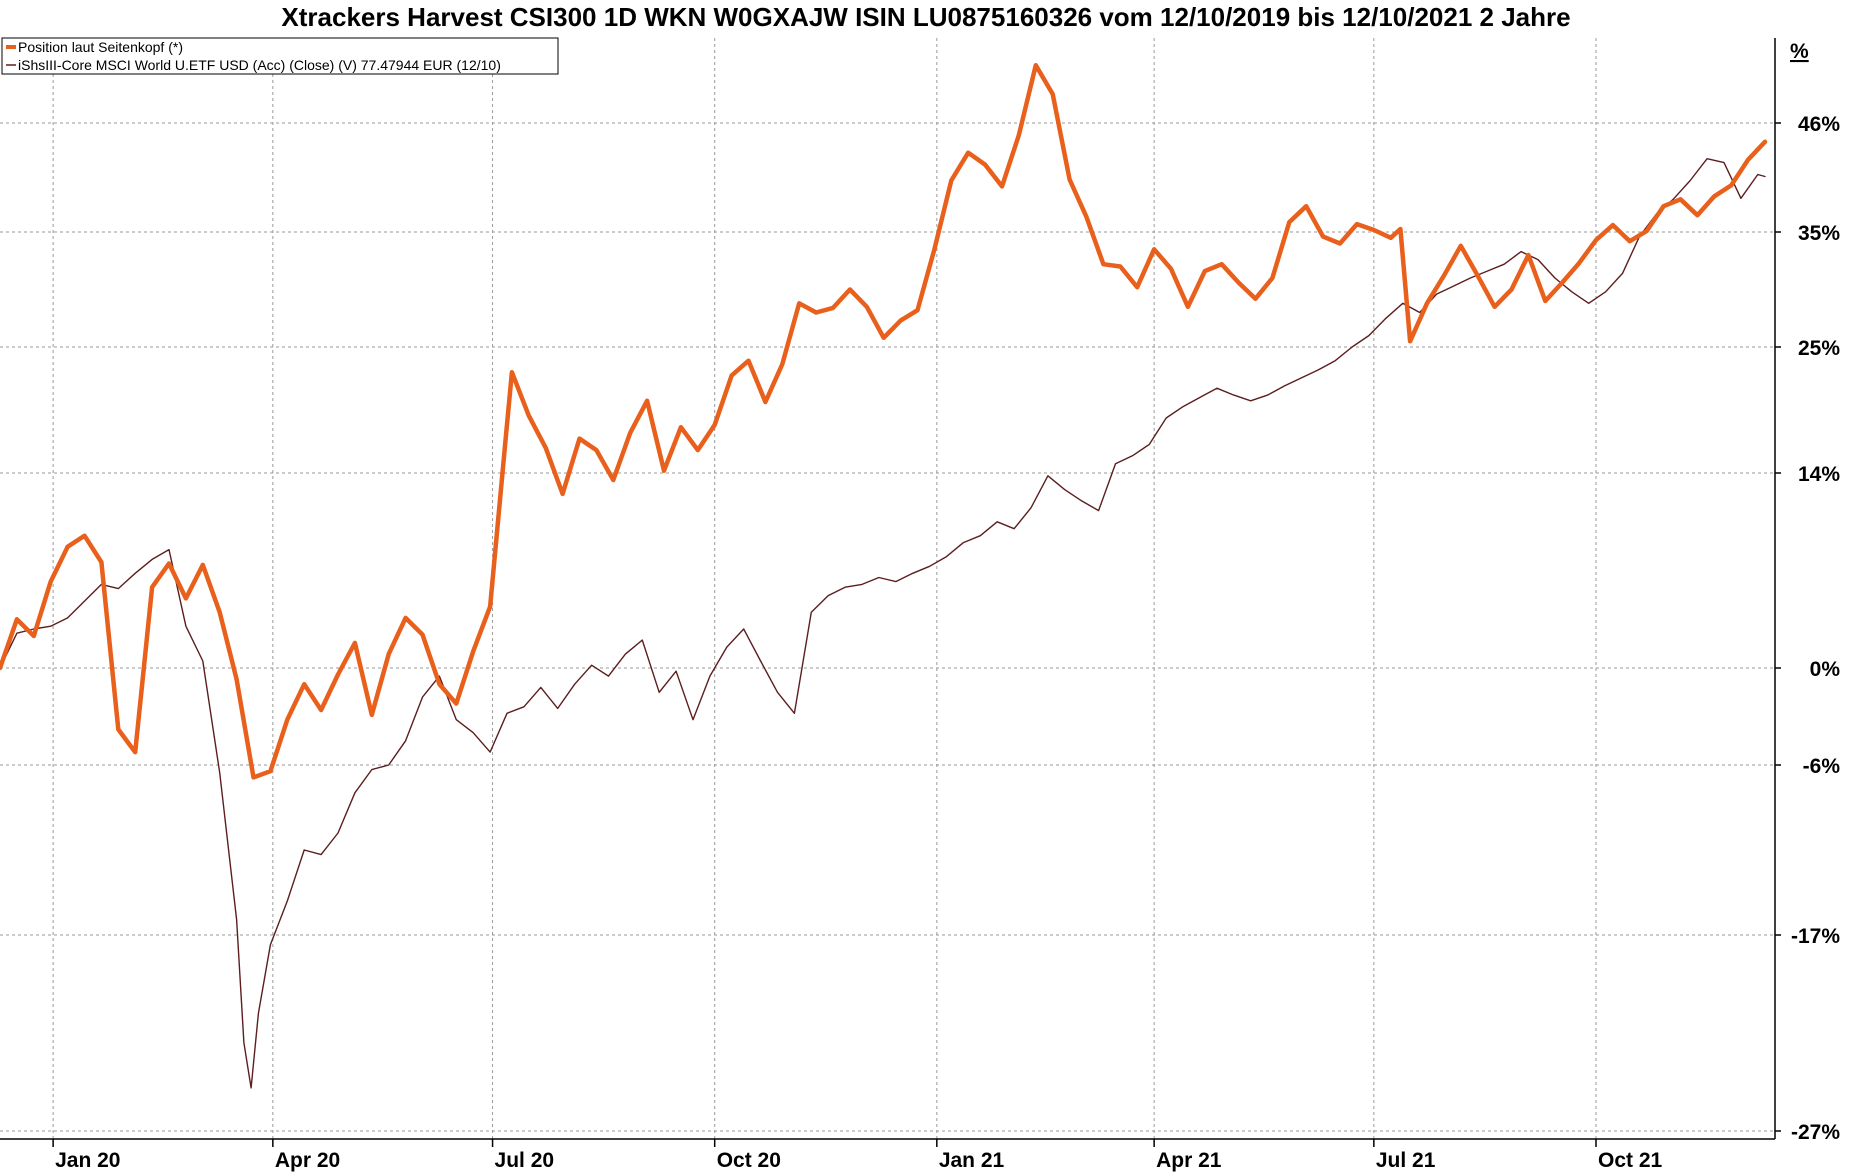  I want to click on y-tick-label-1: 35%, so click(1819, 233).